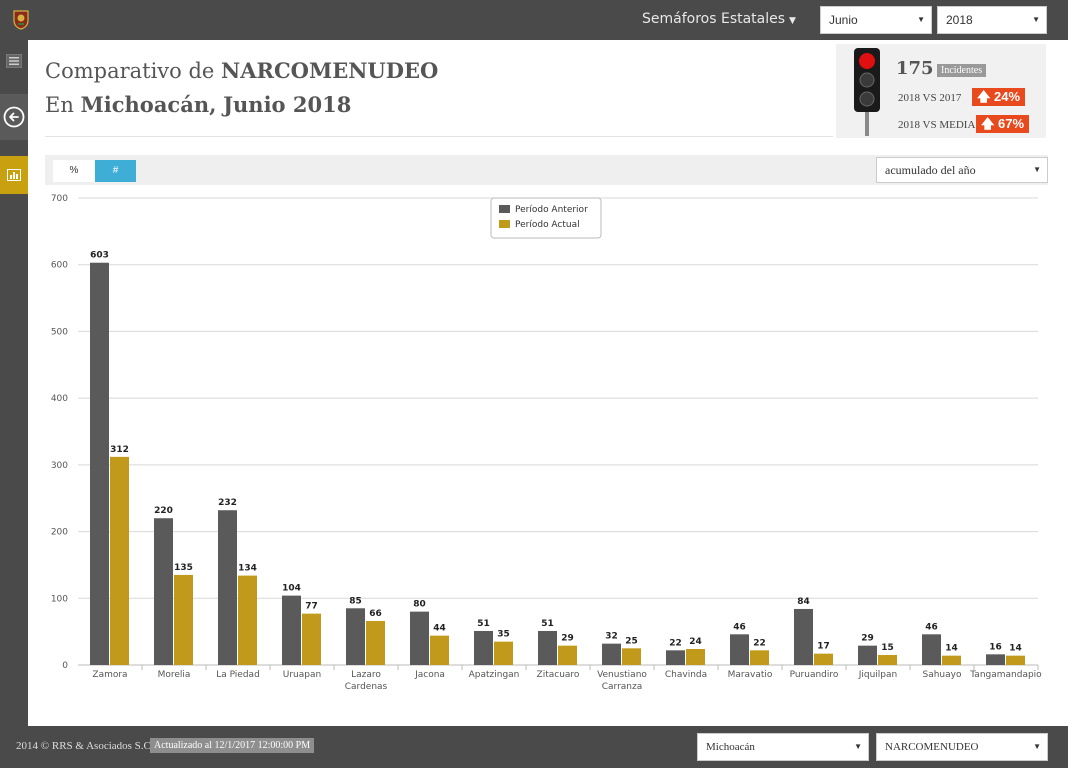 The width and height of the screenshot is (1068, 768). Describe the element at coordinates (951, 649) in the screenshot. I see `data-label: 14` at that location.